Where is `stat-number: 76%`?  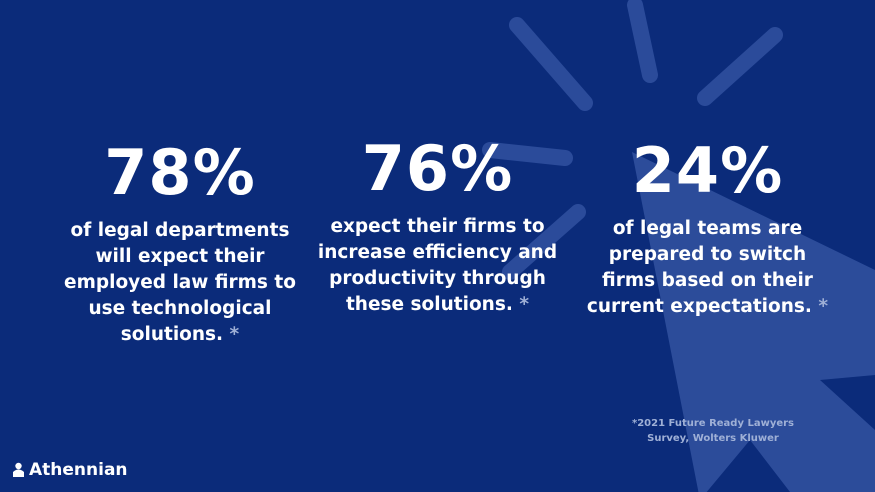 stat-number: 76% is located at coordinates (437, 168).